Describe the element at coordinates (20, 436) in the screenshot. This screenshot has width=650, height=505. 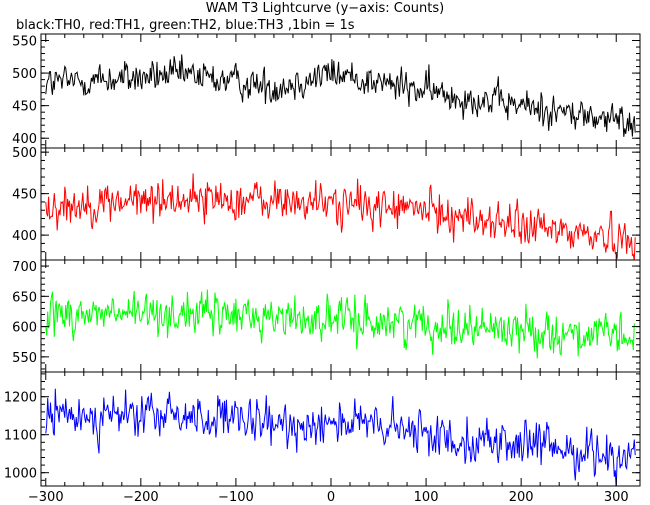
I see `y-tick-label: 1100` at that location.